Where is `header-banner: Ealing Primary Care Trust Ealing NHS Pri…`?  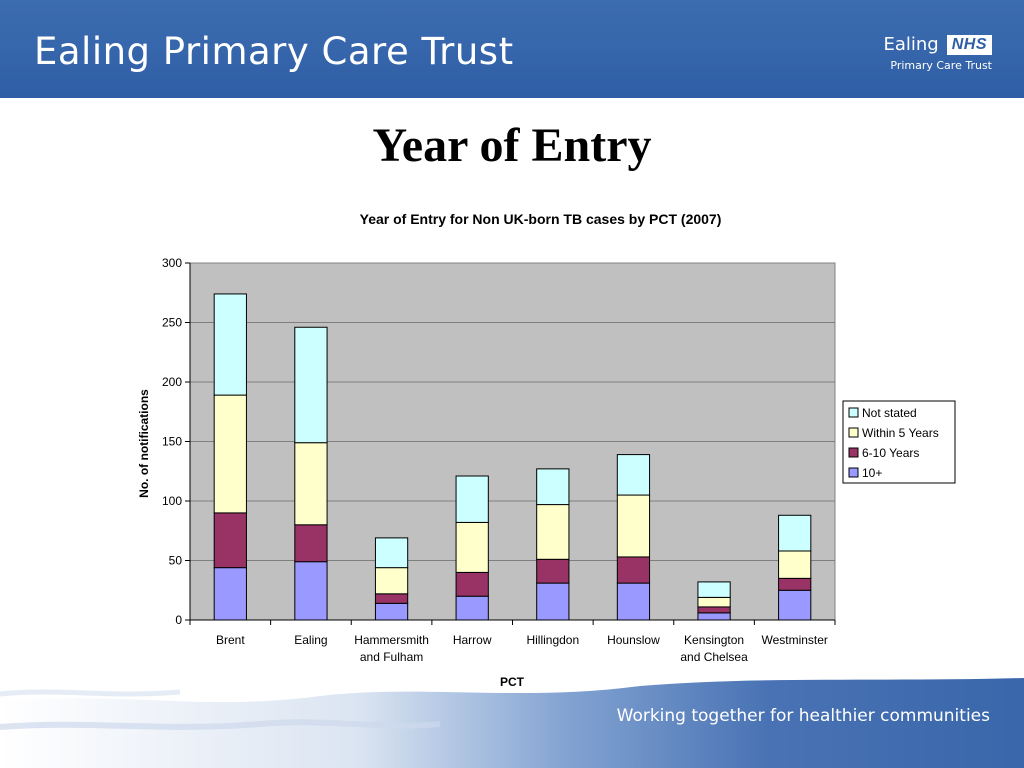 header-banner: Ealing Primary Care Trust Ealing NHS Pri… is located at coordinates (512, 49).